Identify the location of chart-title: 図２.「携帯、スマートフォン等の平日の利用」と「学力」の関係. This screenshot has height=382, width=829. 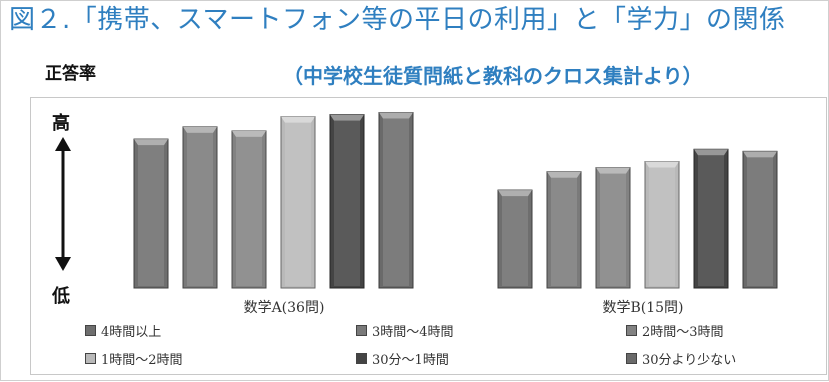
(397, 20).